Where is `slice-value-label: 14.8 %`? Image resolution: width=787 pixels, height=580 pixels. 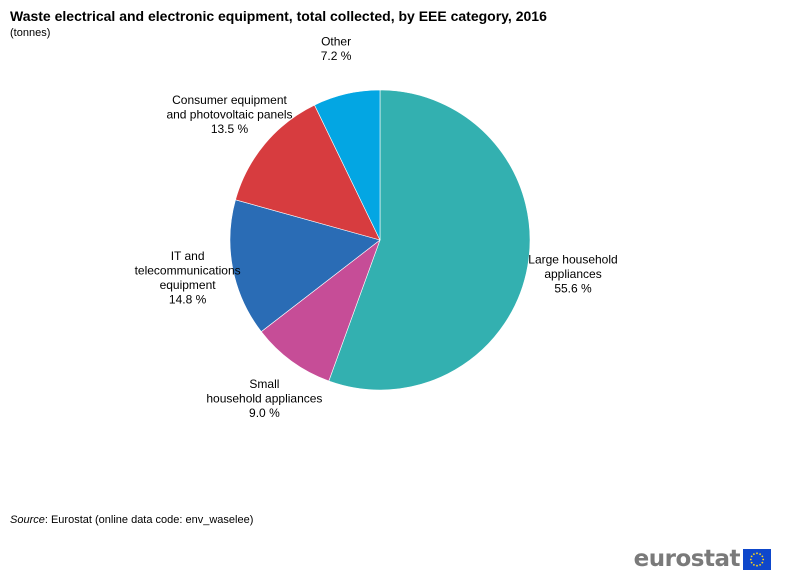 slice-value-label: 14.8 % is located at coordinates (188, 299).